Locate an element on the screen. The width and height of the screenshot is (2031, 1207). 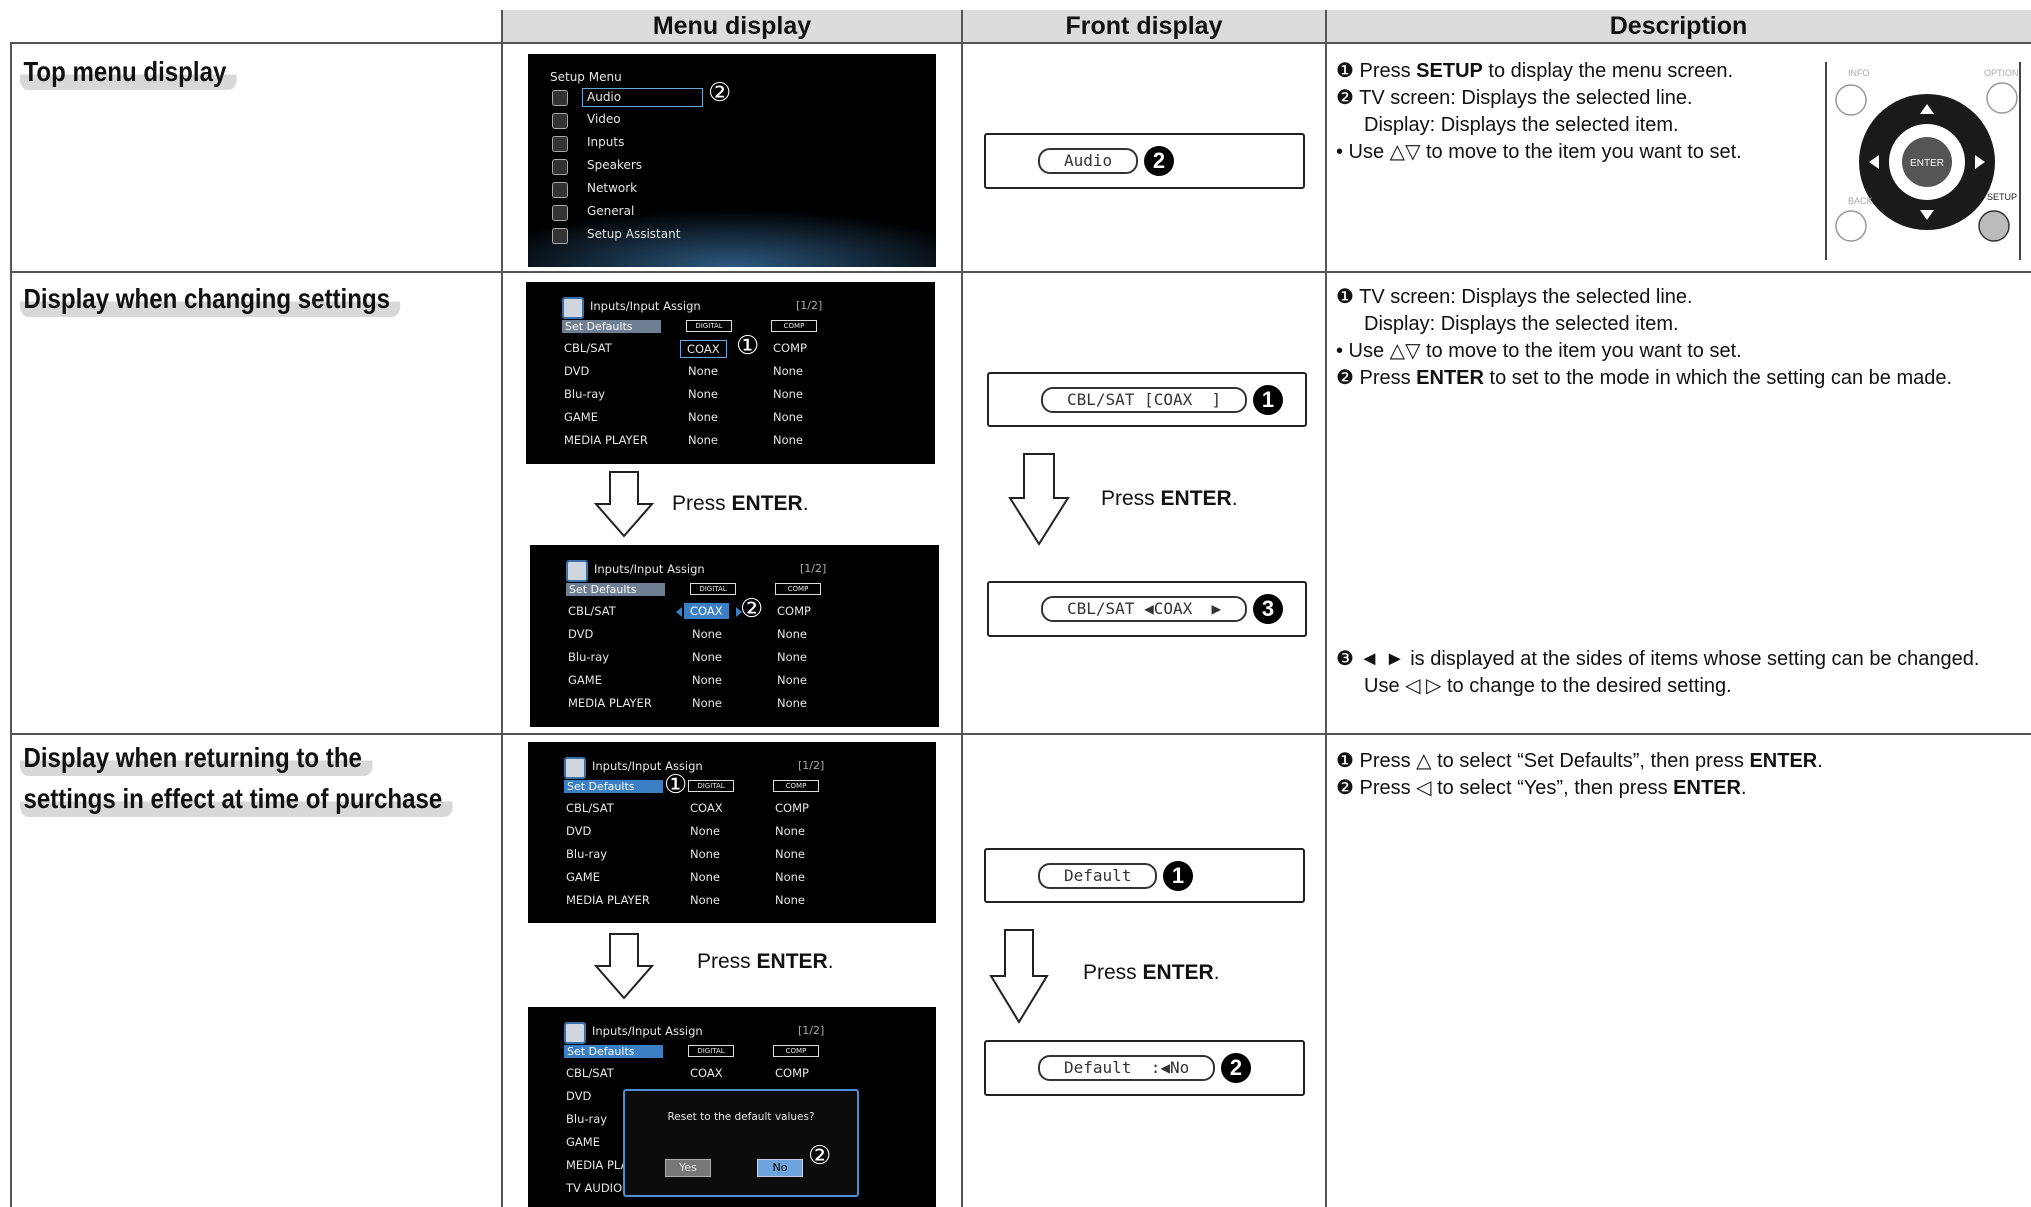
display-text: CBL/SAT ◀COAX ▶ is located at coordinates (1144, 609).